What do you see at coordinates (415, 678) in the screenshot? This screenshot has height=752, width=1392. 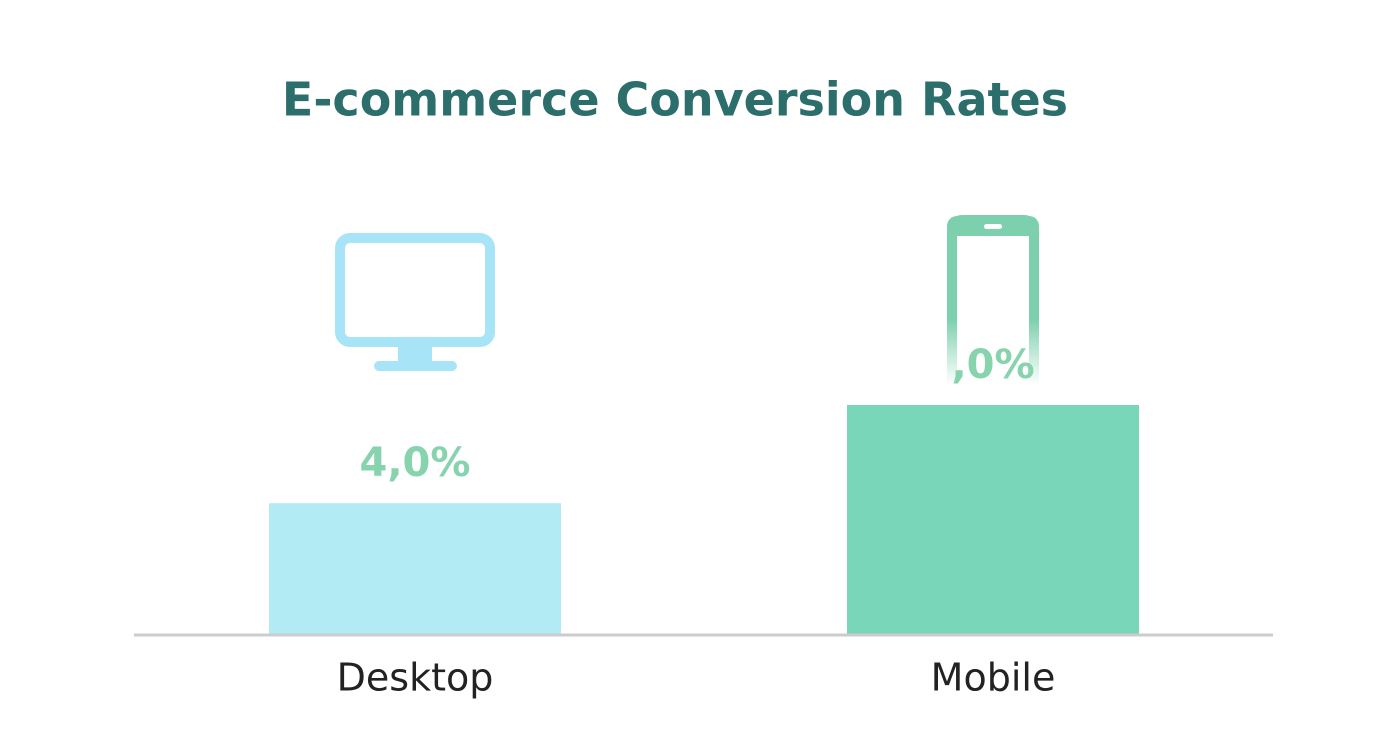 I see `x-tick-label: Desktop` at bounding box center [415, 678].